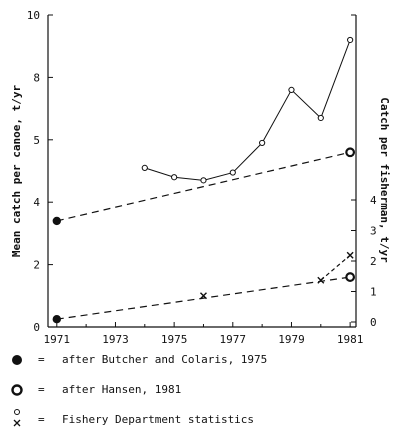 This screenshot has height=437, width=400. Describe the element at coordinates (16, 171) in the screenshot. I see `y-axis-title: Mean catch per canoe, t/yr` at that location.